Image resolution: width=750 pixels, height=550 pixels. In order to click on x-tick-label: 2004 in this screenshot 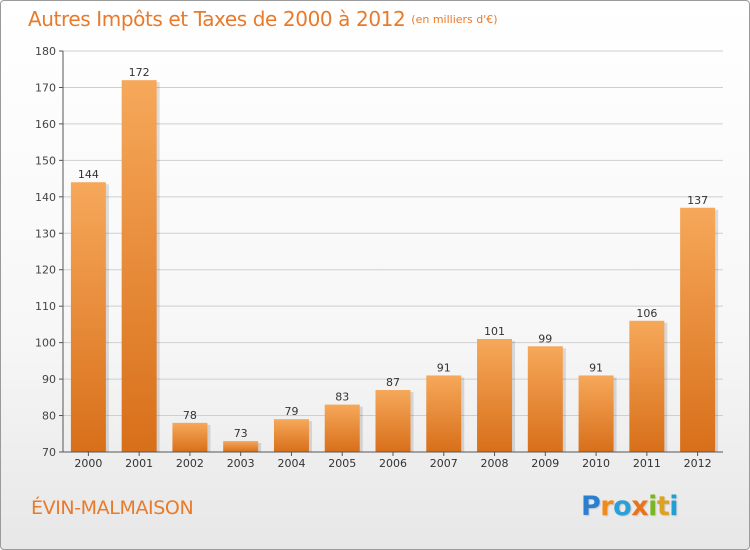, I will do `click(291, 463)`.